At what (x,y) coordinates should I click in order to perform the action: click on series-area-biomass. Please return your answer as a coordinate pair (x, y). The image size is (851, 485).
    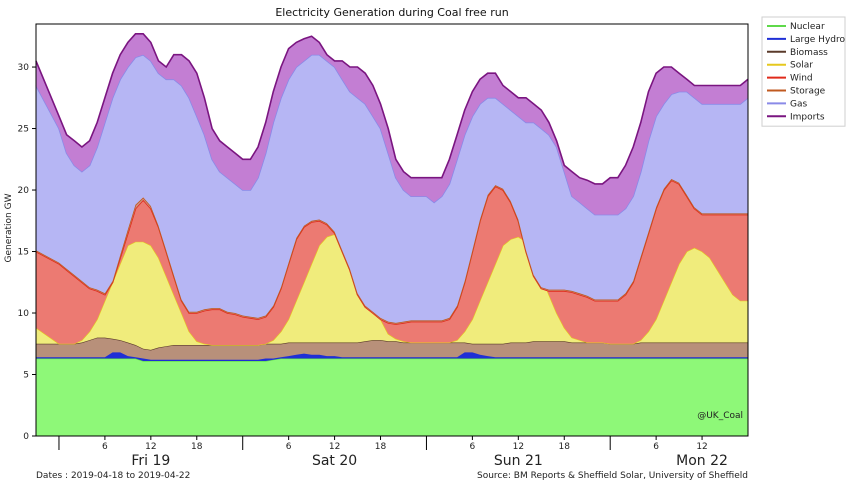
    Looking at the image, I should click on (392, 348).